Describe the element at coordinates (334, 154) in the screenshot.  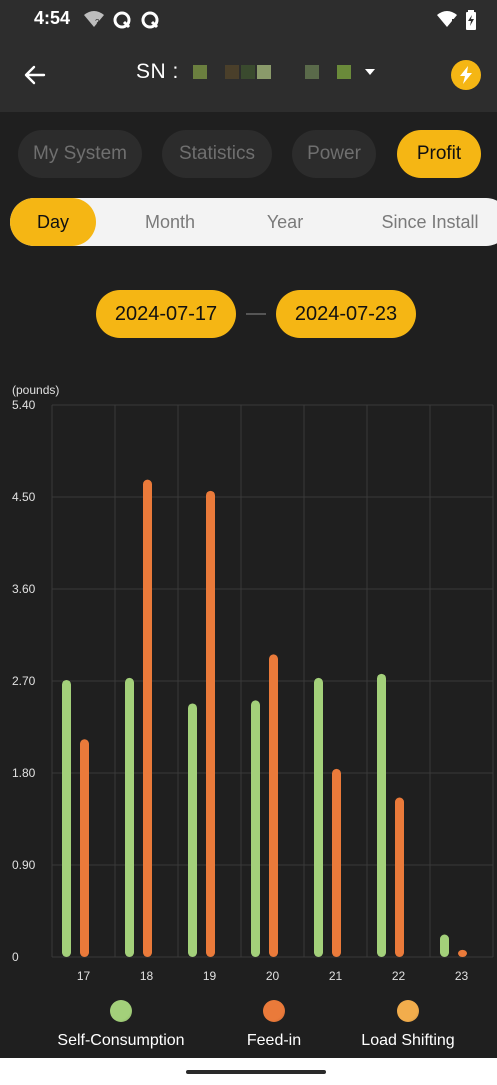
I see `tab-power: Power` at that location.